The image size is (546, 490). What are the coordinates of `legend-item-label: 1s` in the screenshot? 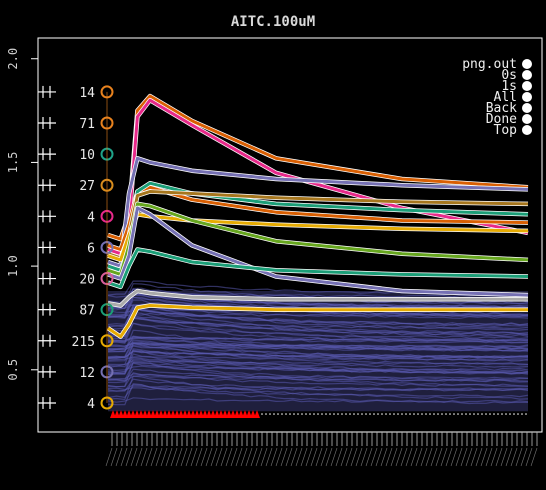 It's located at (509, 86).